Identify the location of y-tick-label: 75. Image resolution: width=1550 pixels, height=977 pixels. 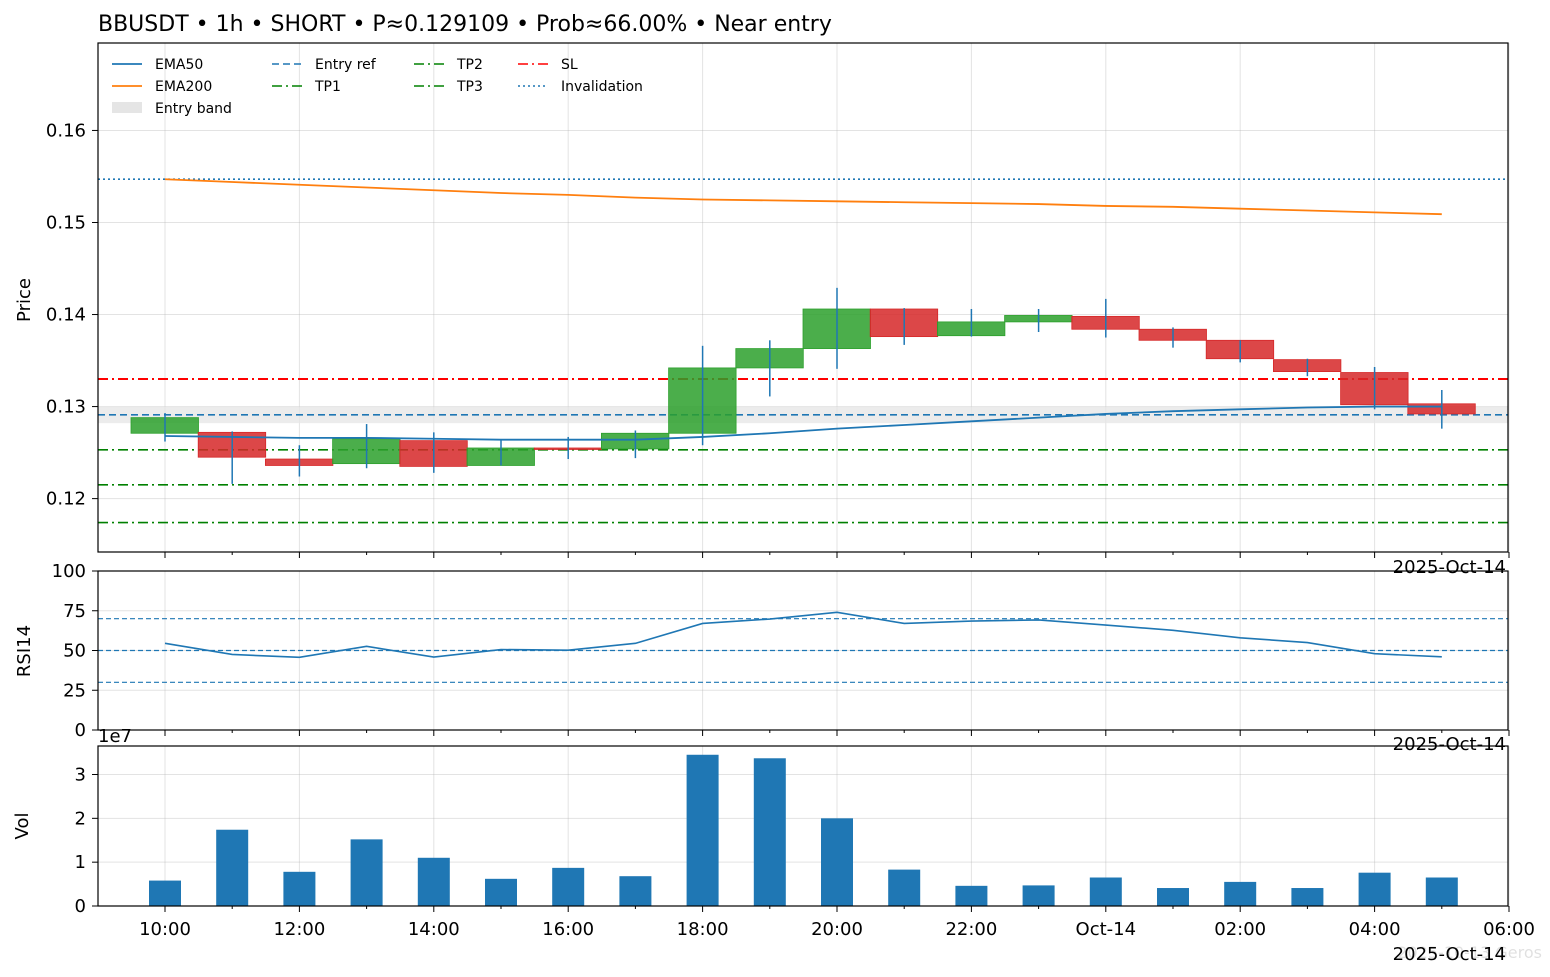
(74, 611).